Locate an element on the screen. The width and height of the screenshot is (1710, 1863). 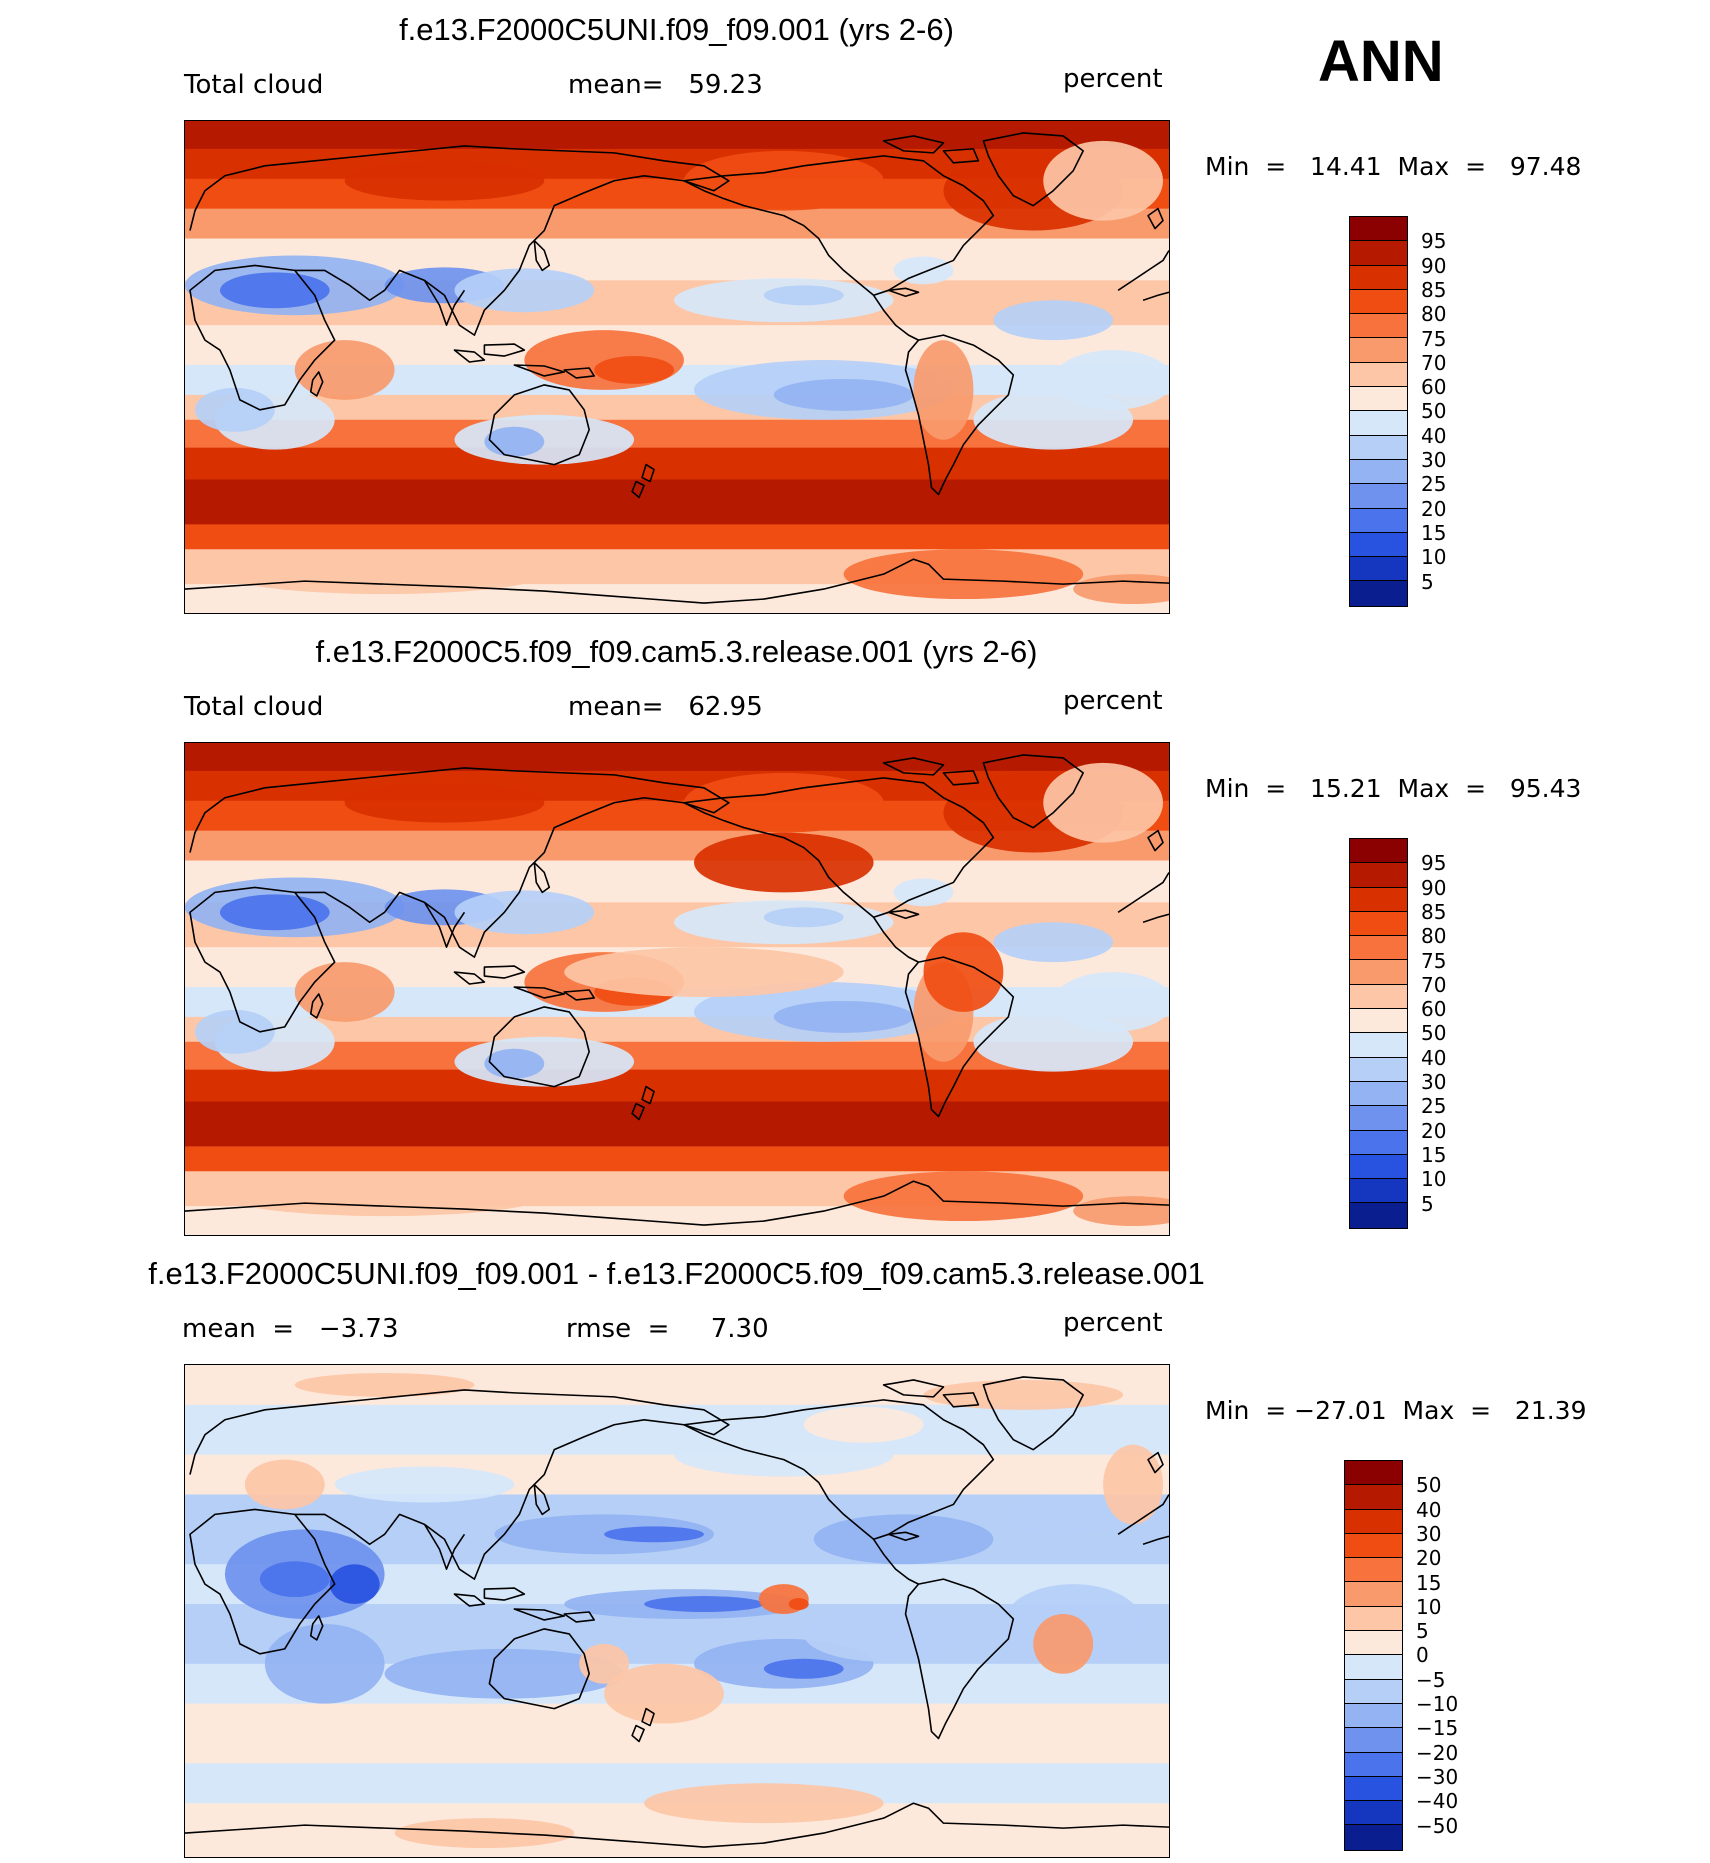
panel-1-variable-label: Total cloud is located at coordinates (254, 85).